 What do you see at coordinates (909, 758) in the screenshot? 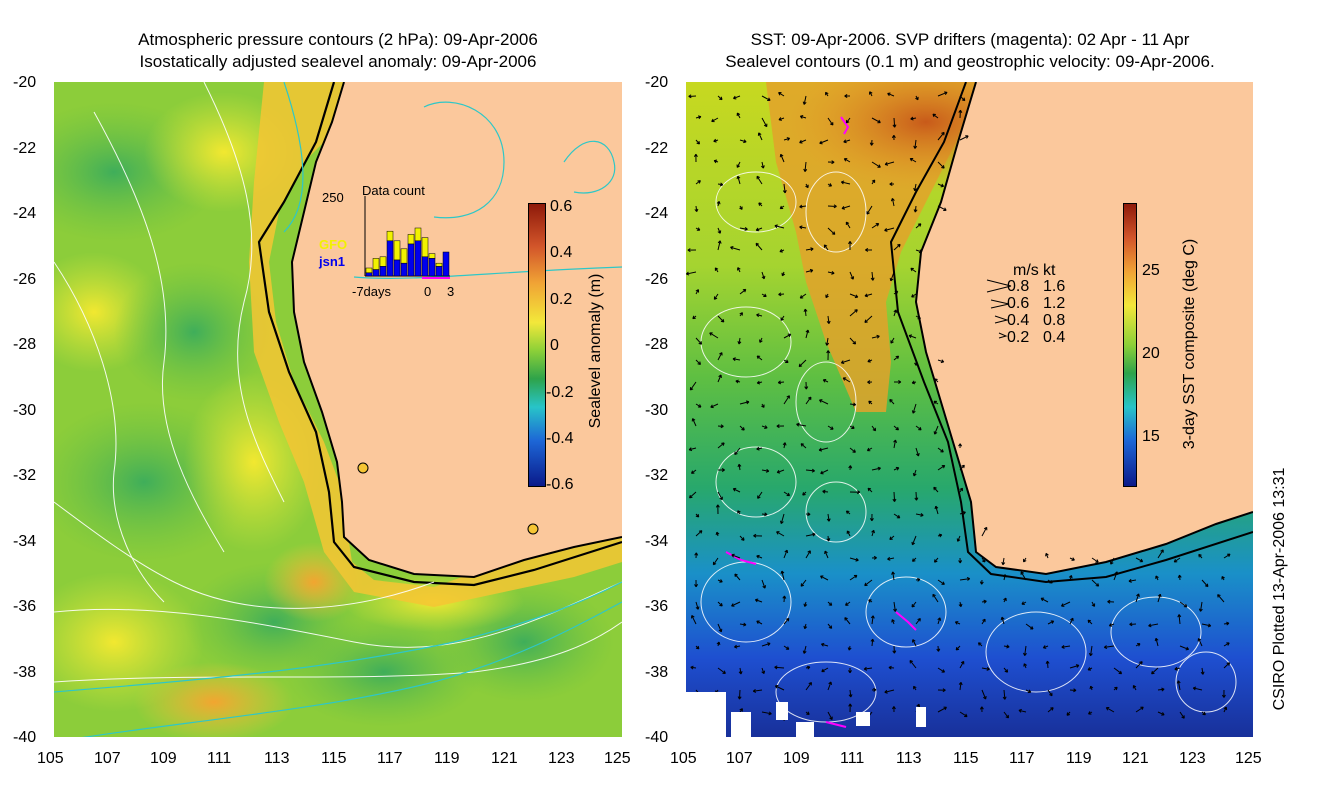
I see `right-x-tick: 113` at bounding box center [909, 758].